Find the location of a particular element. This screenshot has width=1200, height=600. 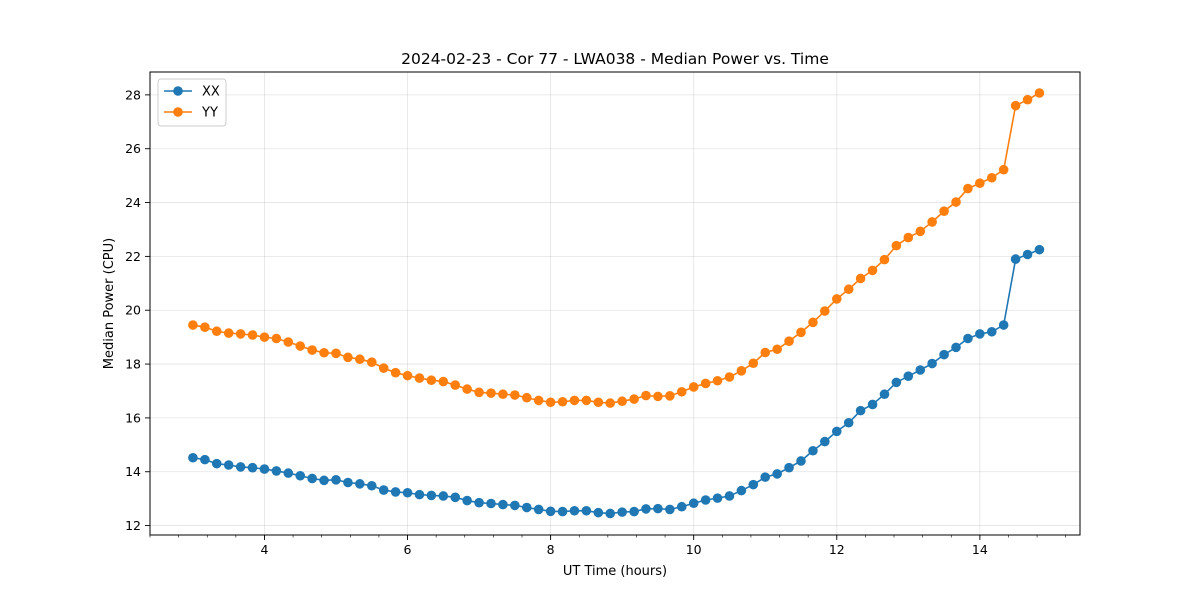

y-axis-ticks: 12 14 16 18 20 22 24 26 28 is located at coordinates (137, 310).